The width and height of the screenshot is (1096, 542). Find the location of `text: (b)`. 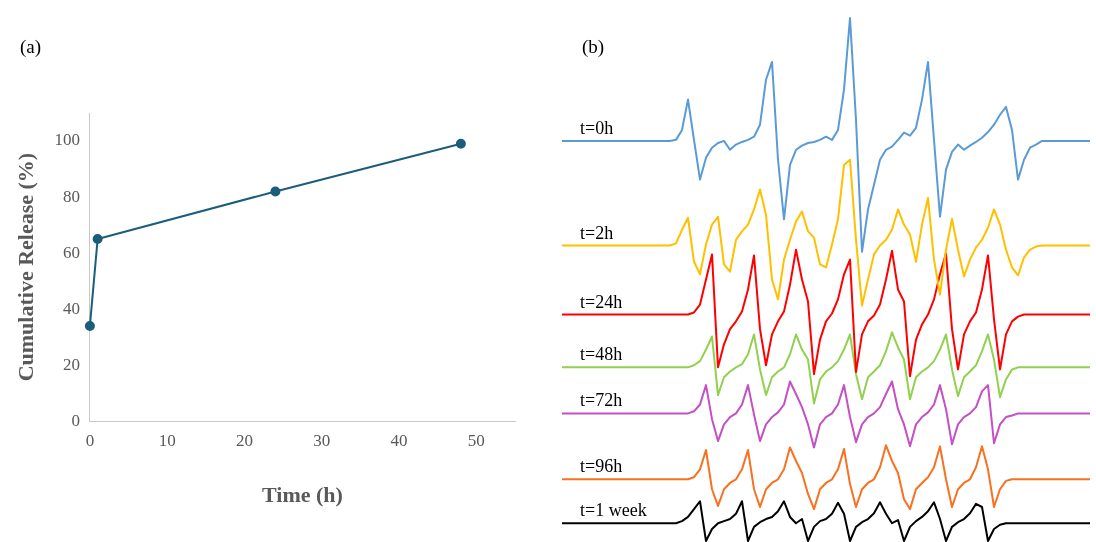

text: (b) is located at coordinates (593, 46).